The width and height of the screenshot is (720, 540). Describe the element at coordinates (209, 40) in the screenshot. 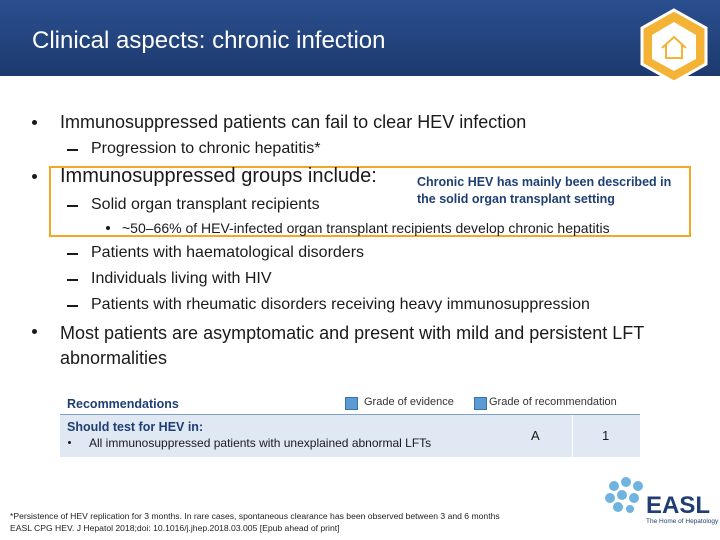

I see `slide-title: Clinical aspects: chronic infection` at that location.